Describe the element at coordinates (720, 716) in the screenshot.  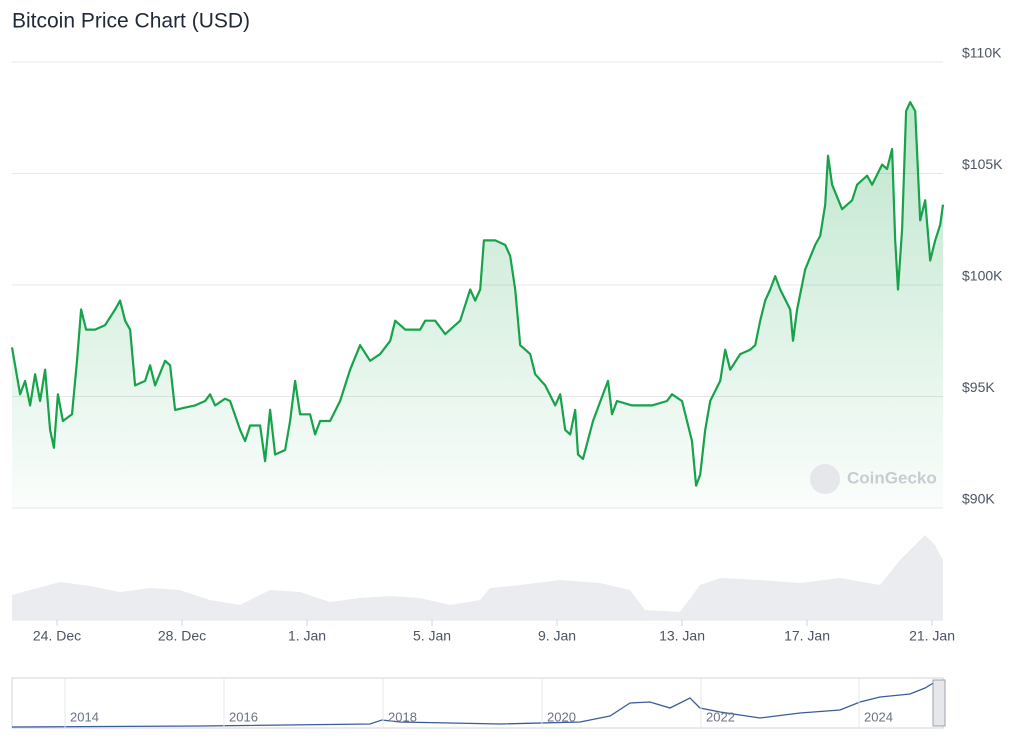
I see `navigator-label: 2022` at that location.